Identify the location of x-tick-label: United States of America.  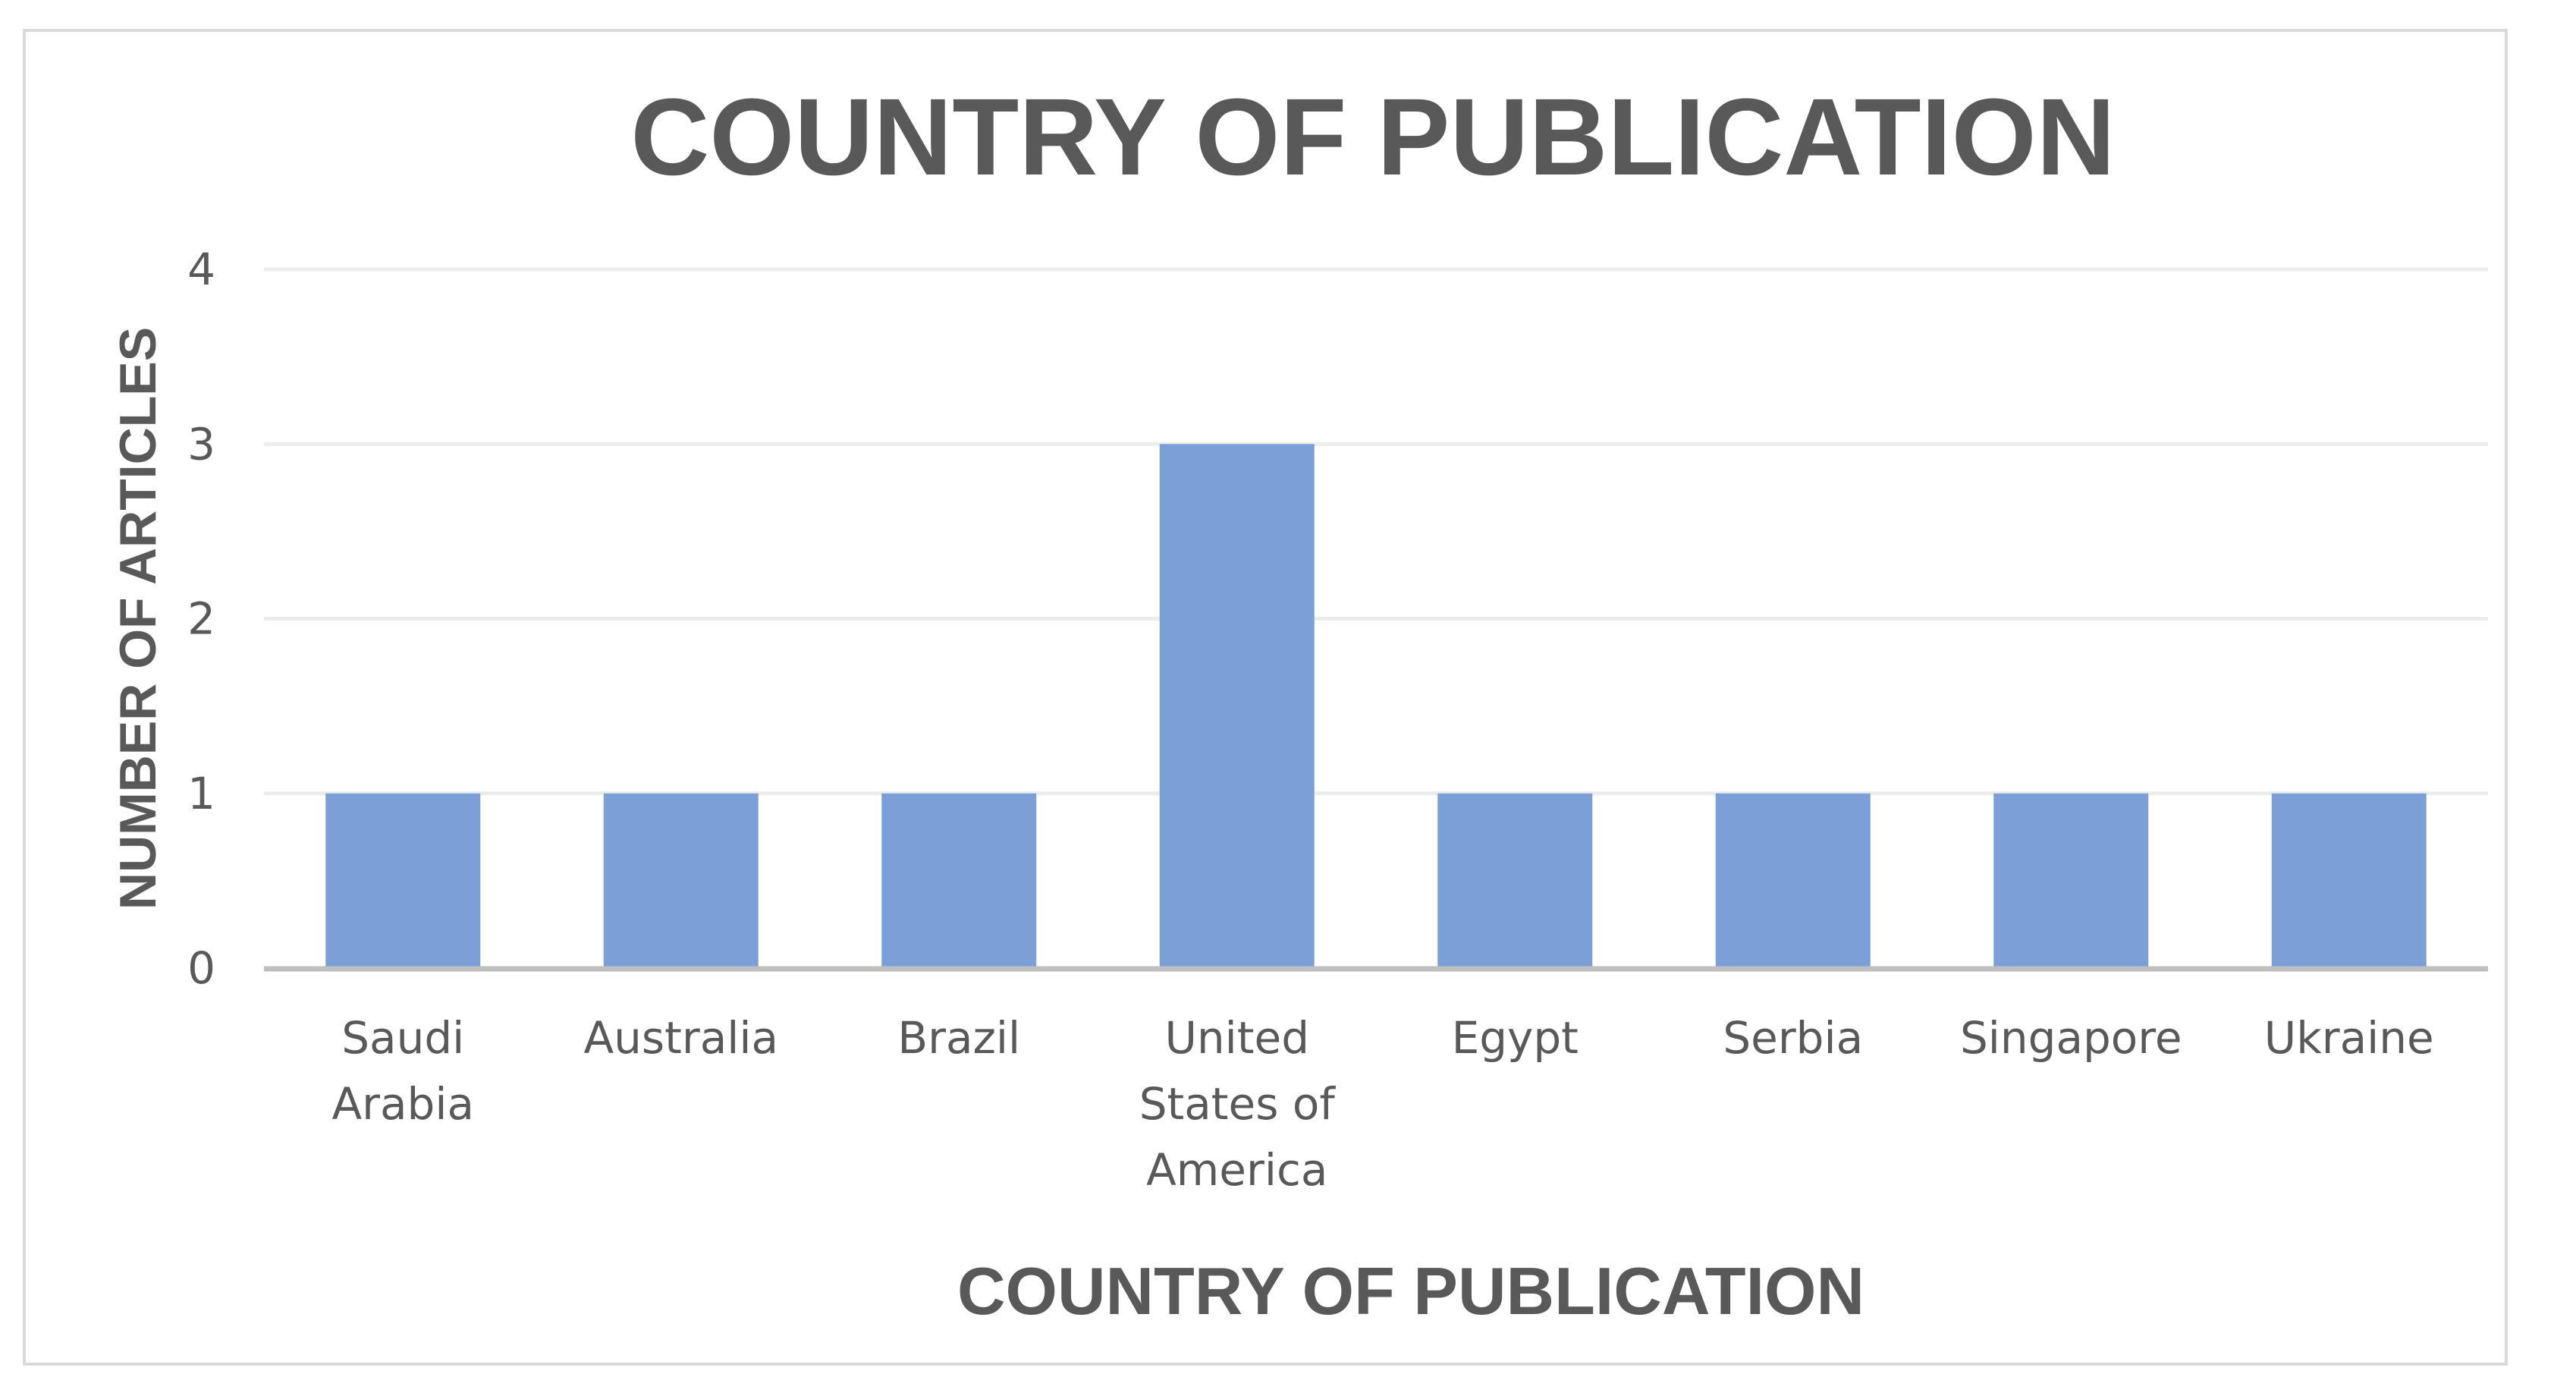
(1238, 1104).